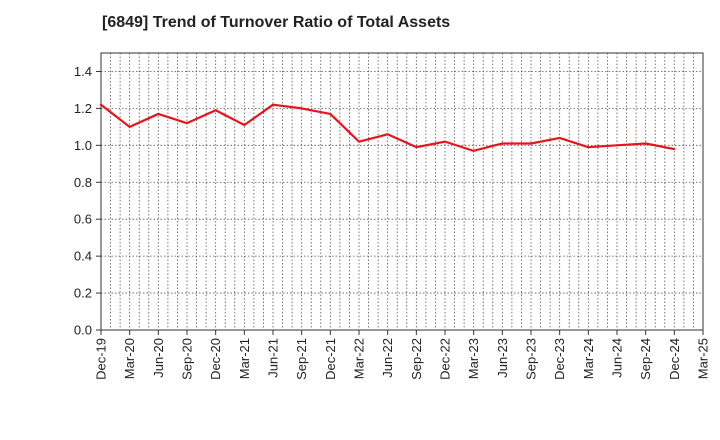 This screenshot has width=720, height=440. I want to click on x-tick-label: Dec-21, so click(330, 359).